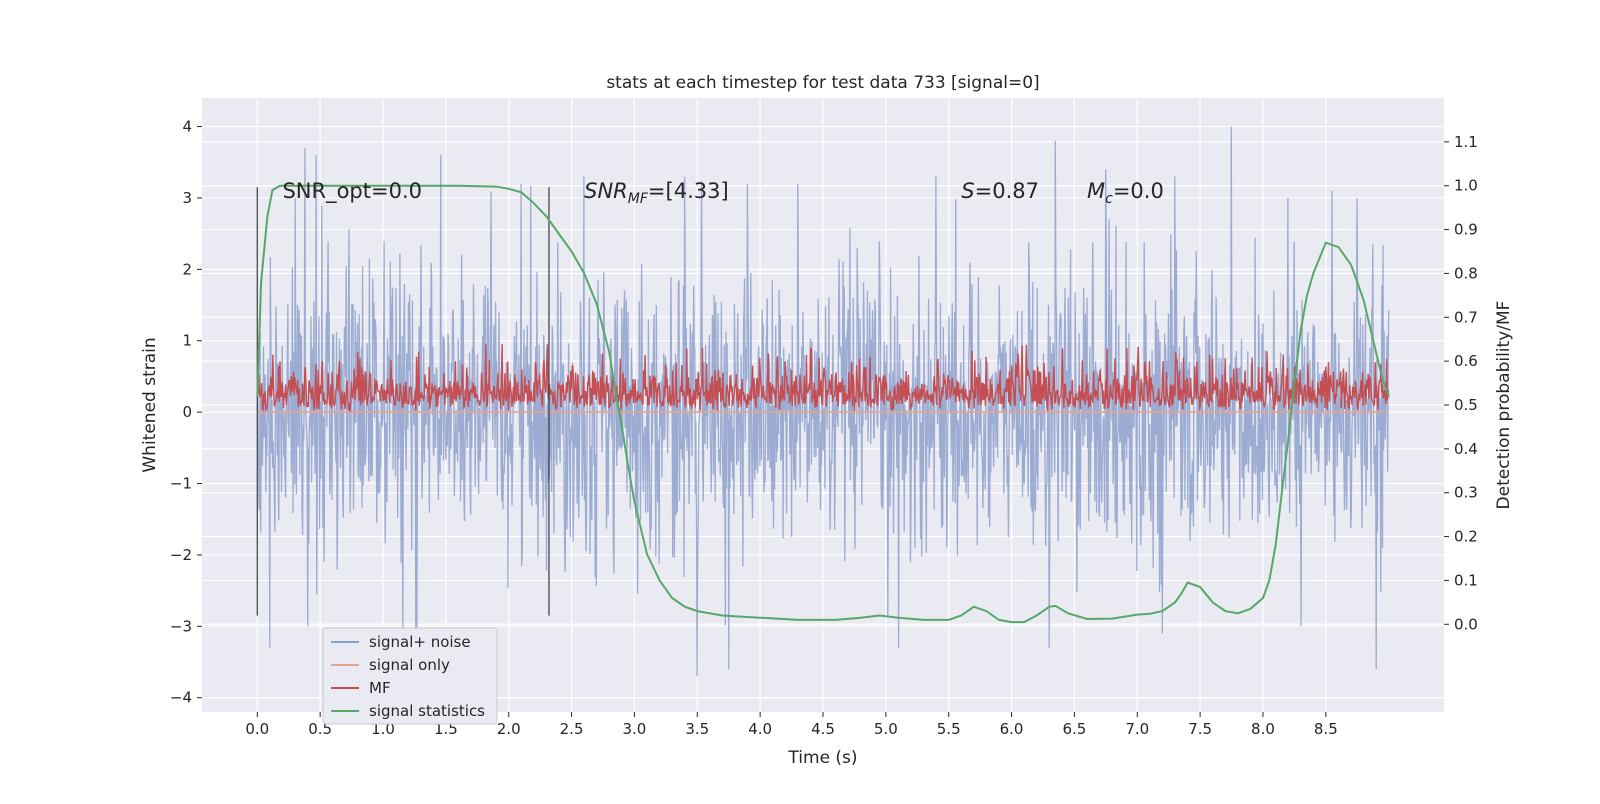  I want to click on x-tick-label: 3.5, so click(697, 729).